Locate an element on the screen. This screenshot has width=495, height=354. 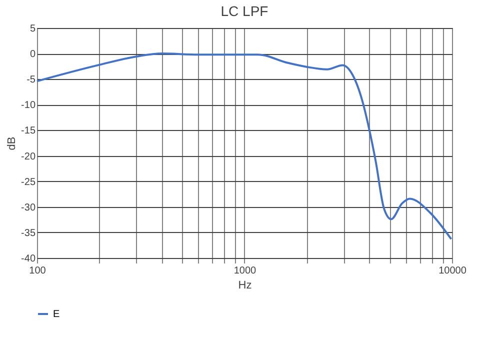
y-tick-label: -25 is located at coordinates (28, 182).